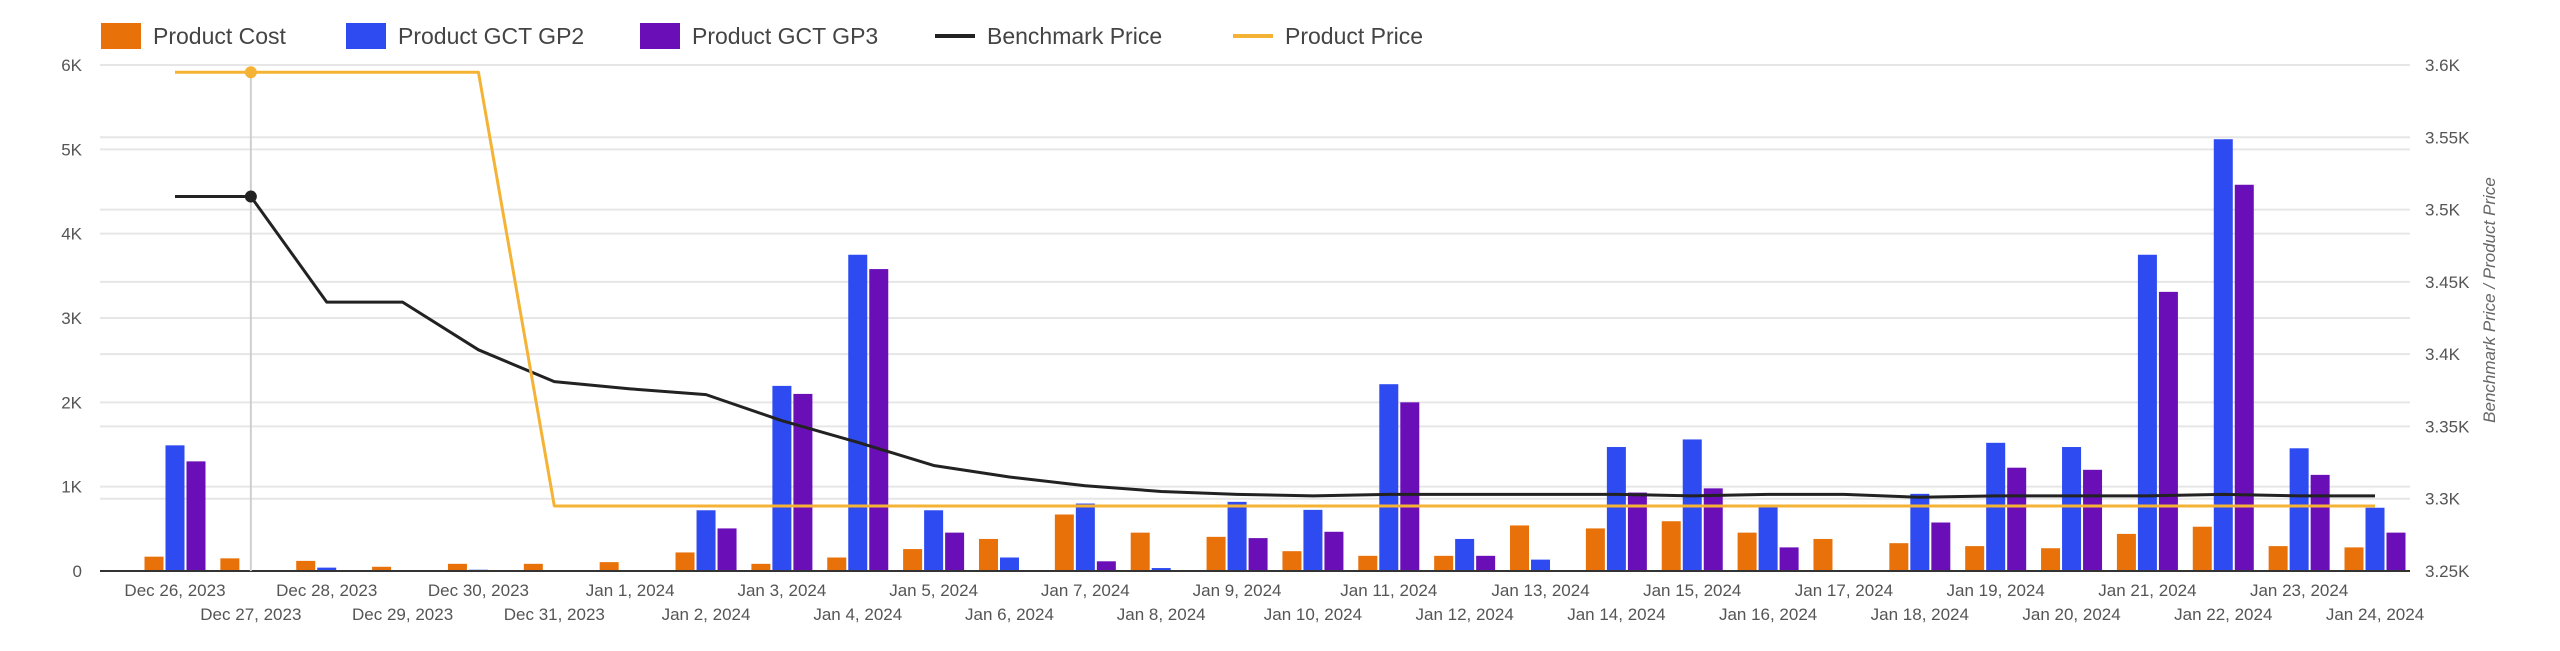 This screenshot has height=651, width=2560. Describe the element at coordinates (121, 36) in the screenshot. I see `legend-swatch-product-cost` at that location.